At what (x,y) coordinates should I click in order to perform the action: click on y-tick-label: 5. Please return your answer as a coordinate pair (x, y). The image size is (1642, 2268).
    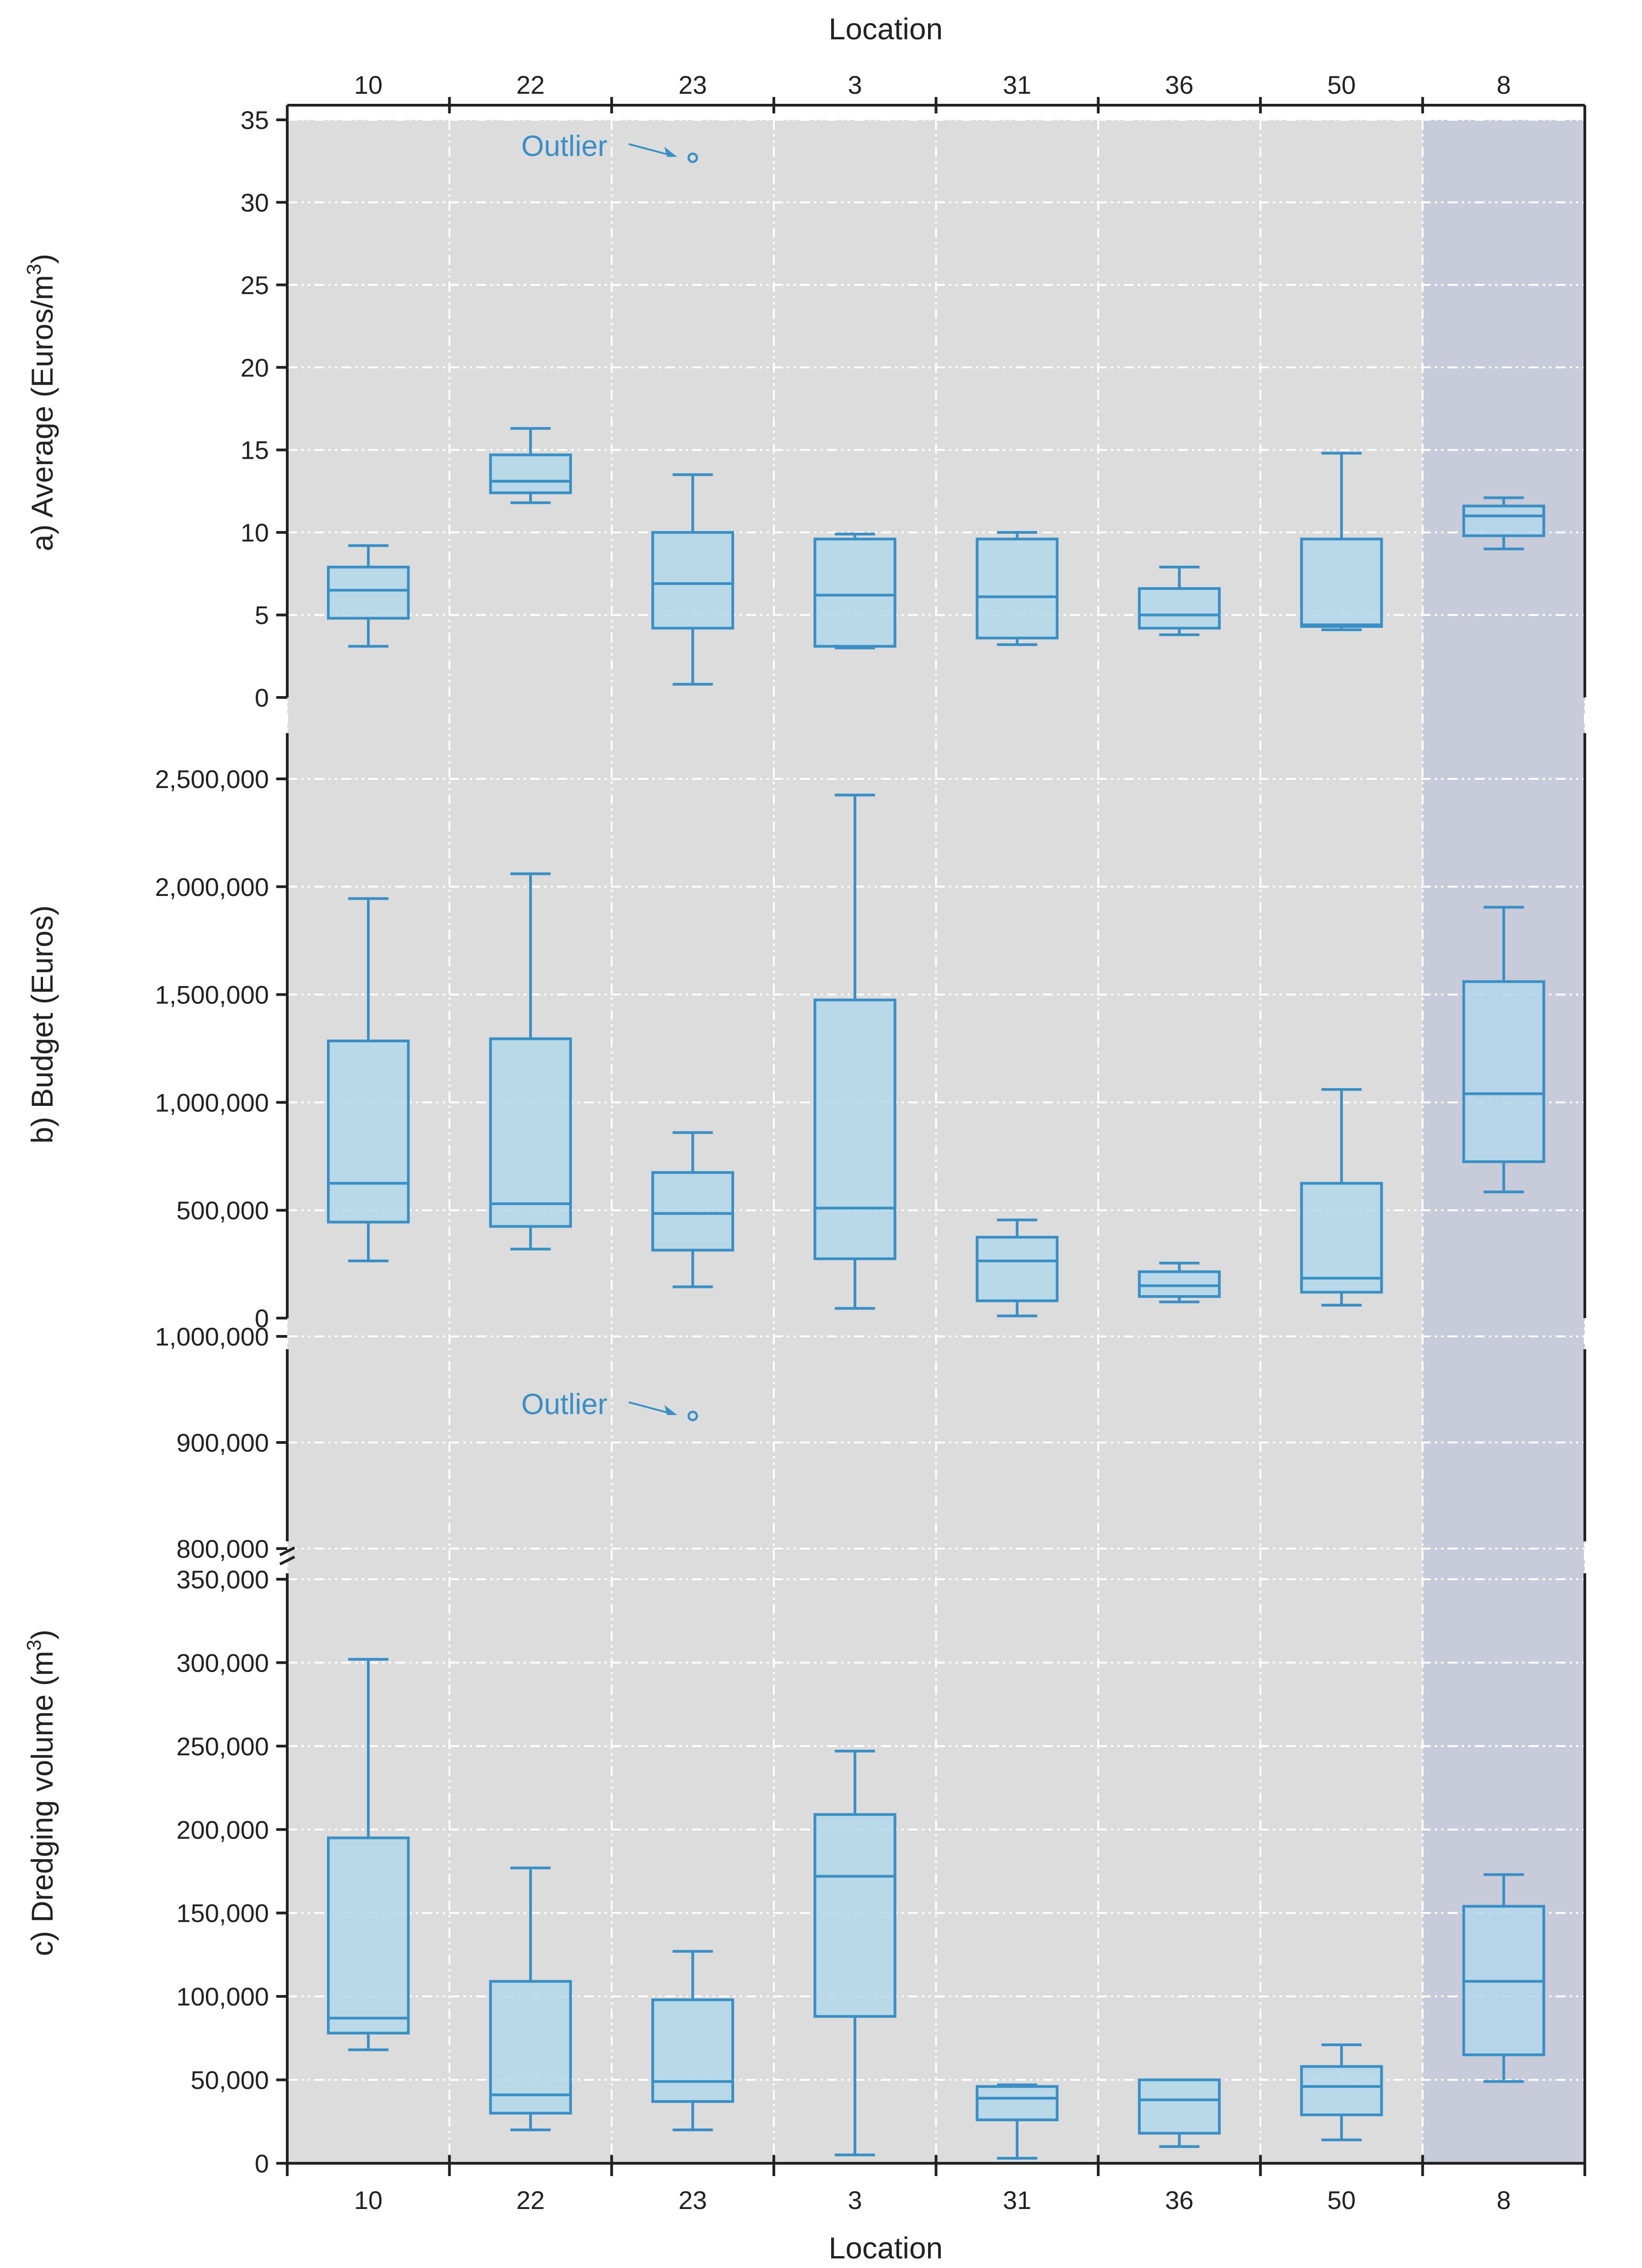
    Looking at the image, I should click on (262, 615).